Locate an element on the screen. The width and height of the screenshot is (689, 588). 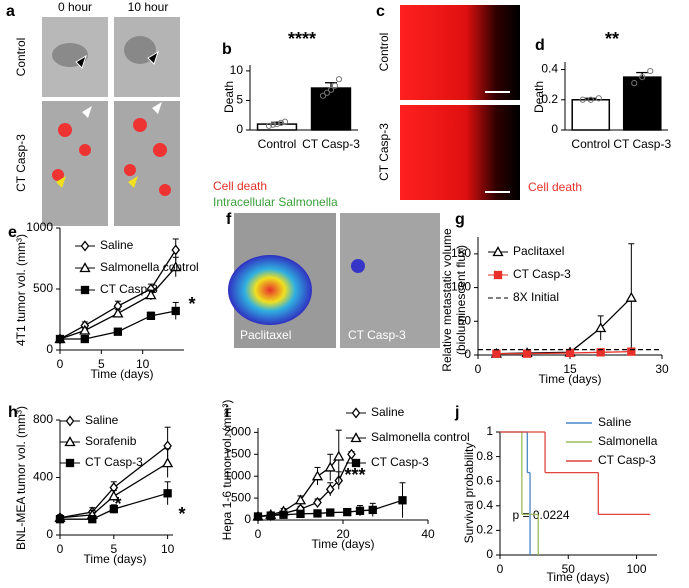
annotation: p = 0.0224 is located at coordinates (540, 515).